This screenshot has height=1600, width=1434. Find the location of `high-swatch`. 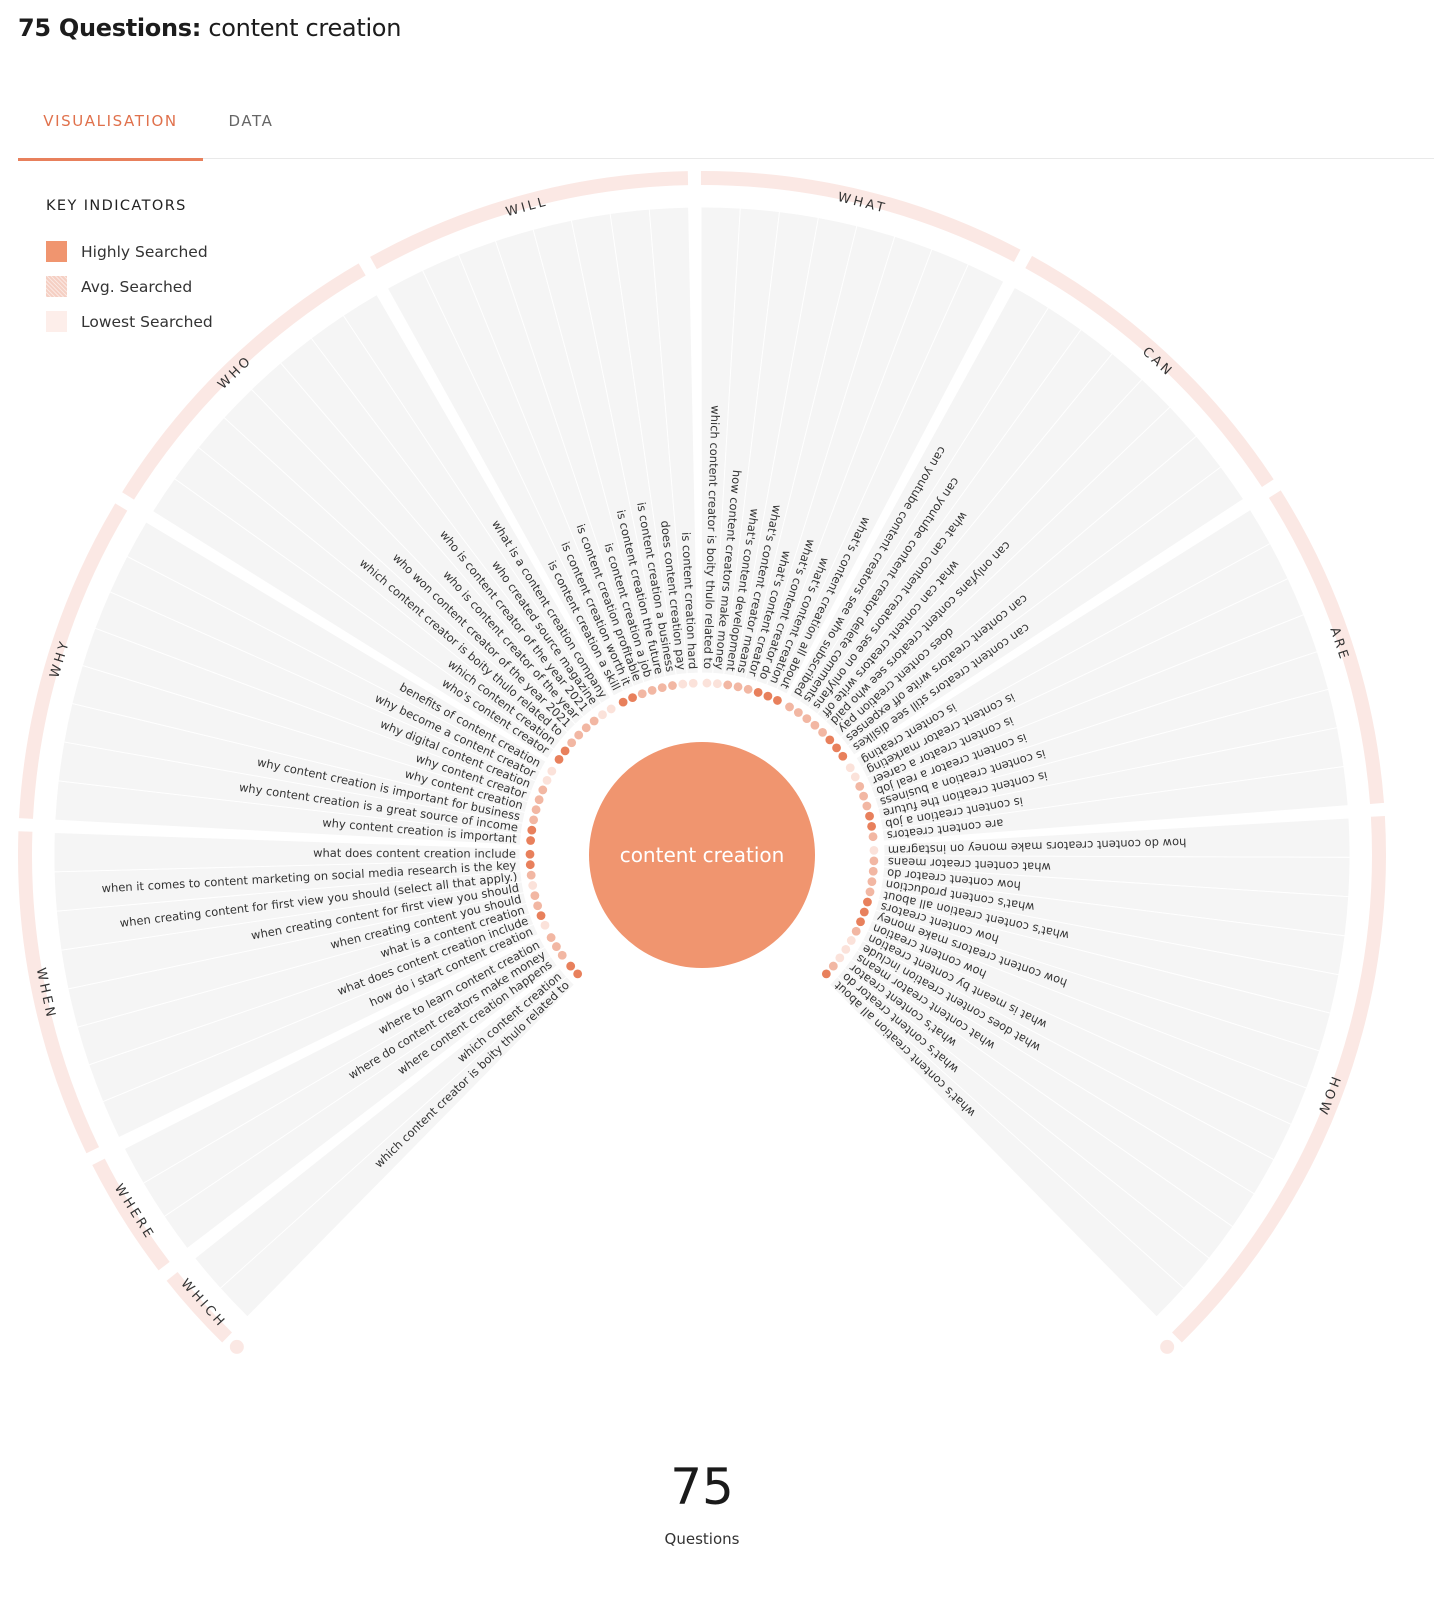

high-swatch is located at coordinates (56, 251).